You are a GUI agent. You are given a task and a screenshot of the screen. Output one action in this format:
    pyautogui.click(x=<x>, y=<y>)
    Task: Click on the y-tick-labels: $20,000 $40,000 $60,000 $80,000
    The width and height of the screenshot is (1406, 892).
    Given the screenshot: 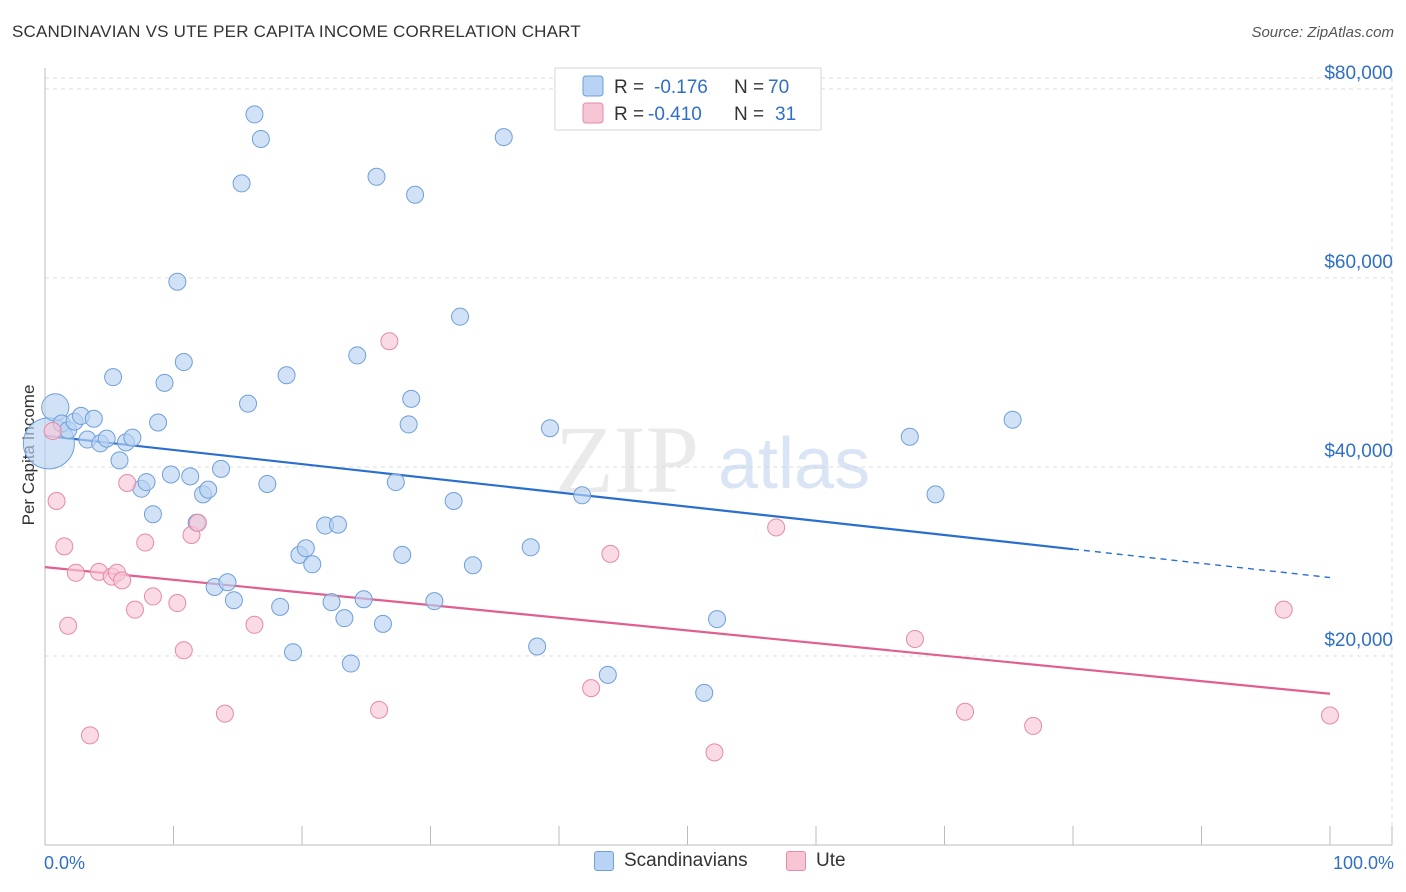 What is the action you would take?
    pyautogui.click(x=1358, y=357)
    